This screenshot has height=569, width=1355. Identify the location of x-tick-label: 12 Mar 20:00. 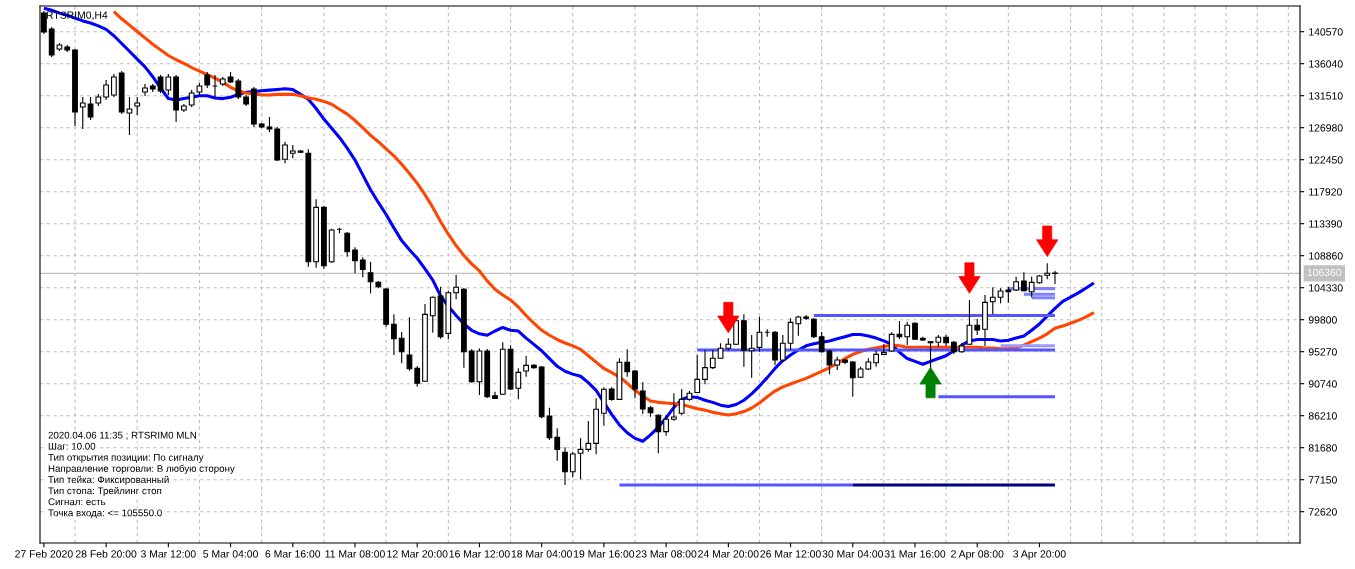
(417, 554).